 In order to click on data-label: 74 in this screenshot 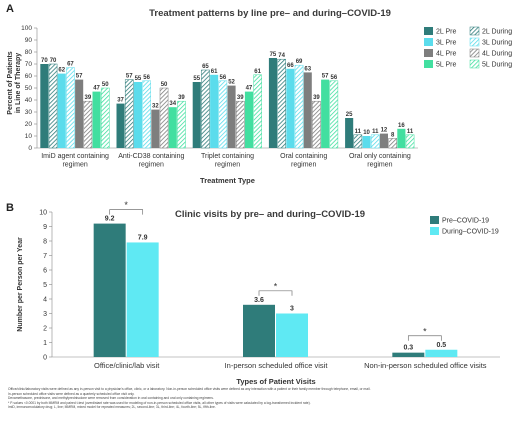, I will do `click(281, 56)`.